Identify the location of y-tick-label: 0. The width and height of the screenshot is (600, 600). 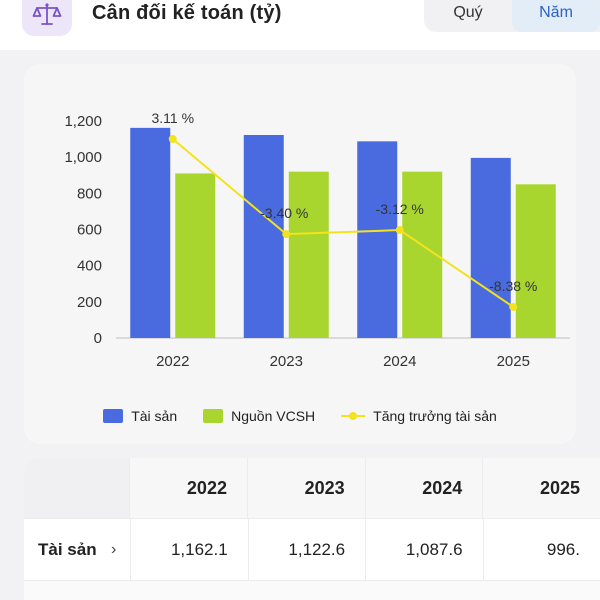
(98, 338).